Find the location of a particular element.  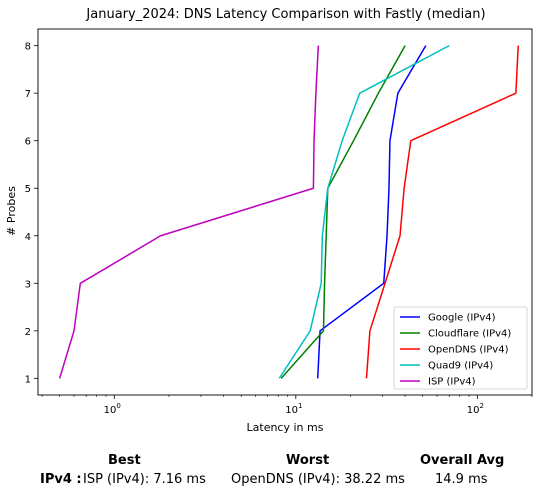

summary-header-best: Best is located at coordinates (124, 460).